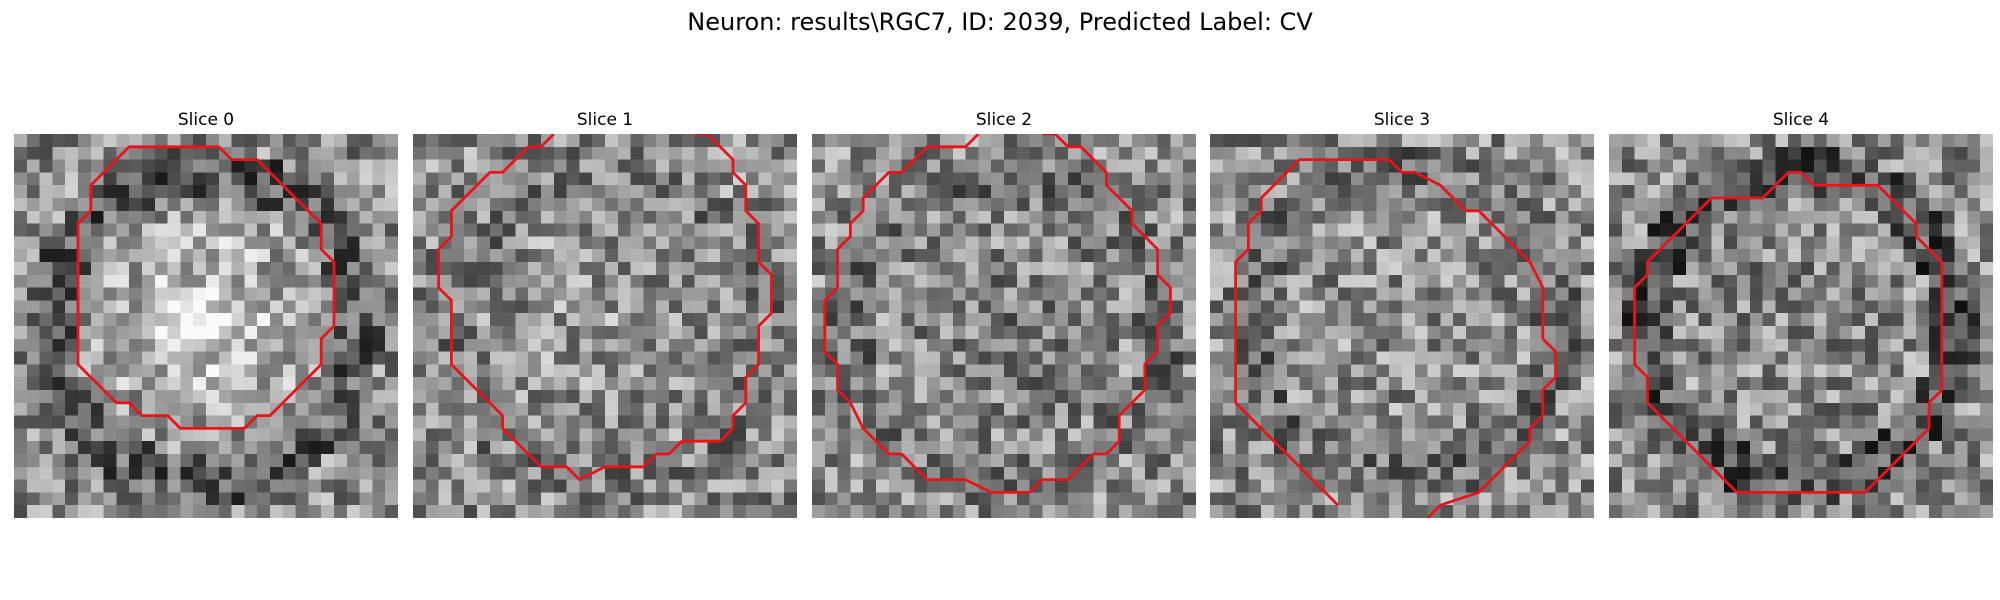 This screenshot has height=600, width=2000. What do you see at coordinates (605, 120) in the screenshot?
I see `slice-title-1: Slice 1` at bounding box center [605, 120].